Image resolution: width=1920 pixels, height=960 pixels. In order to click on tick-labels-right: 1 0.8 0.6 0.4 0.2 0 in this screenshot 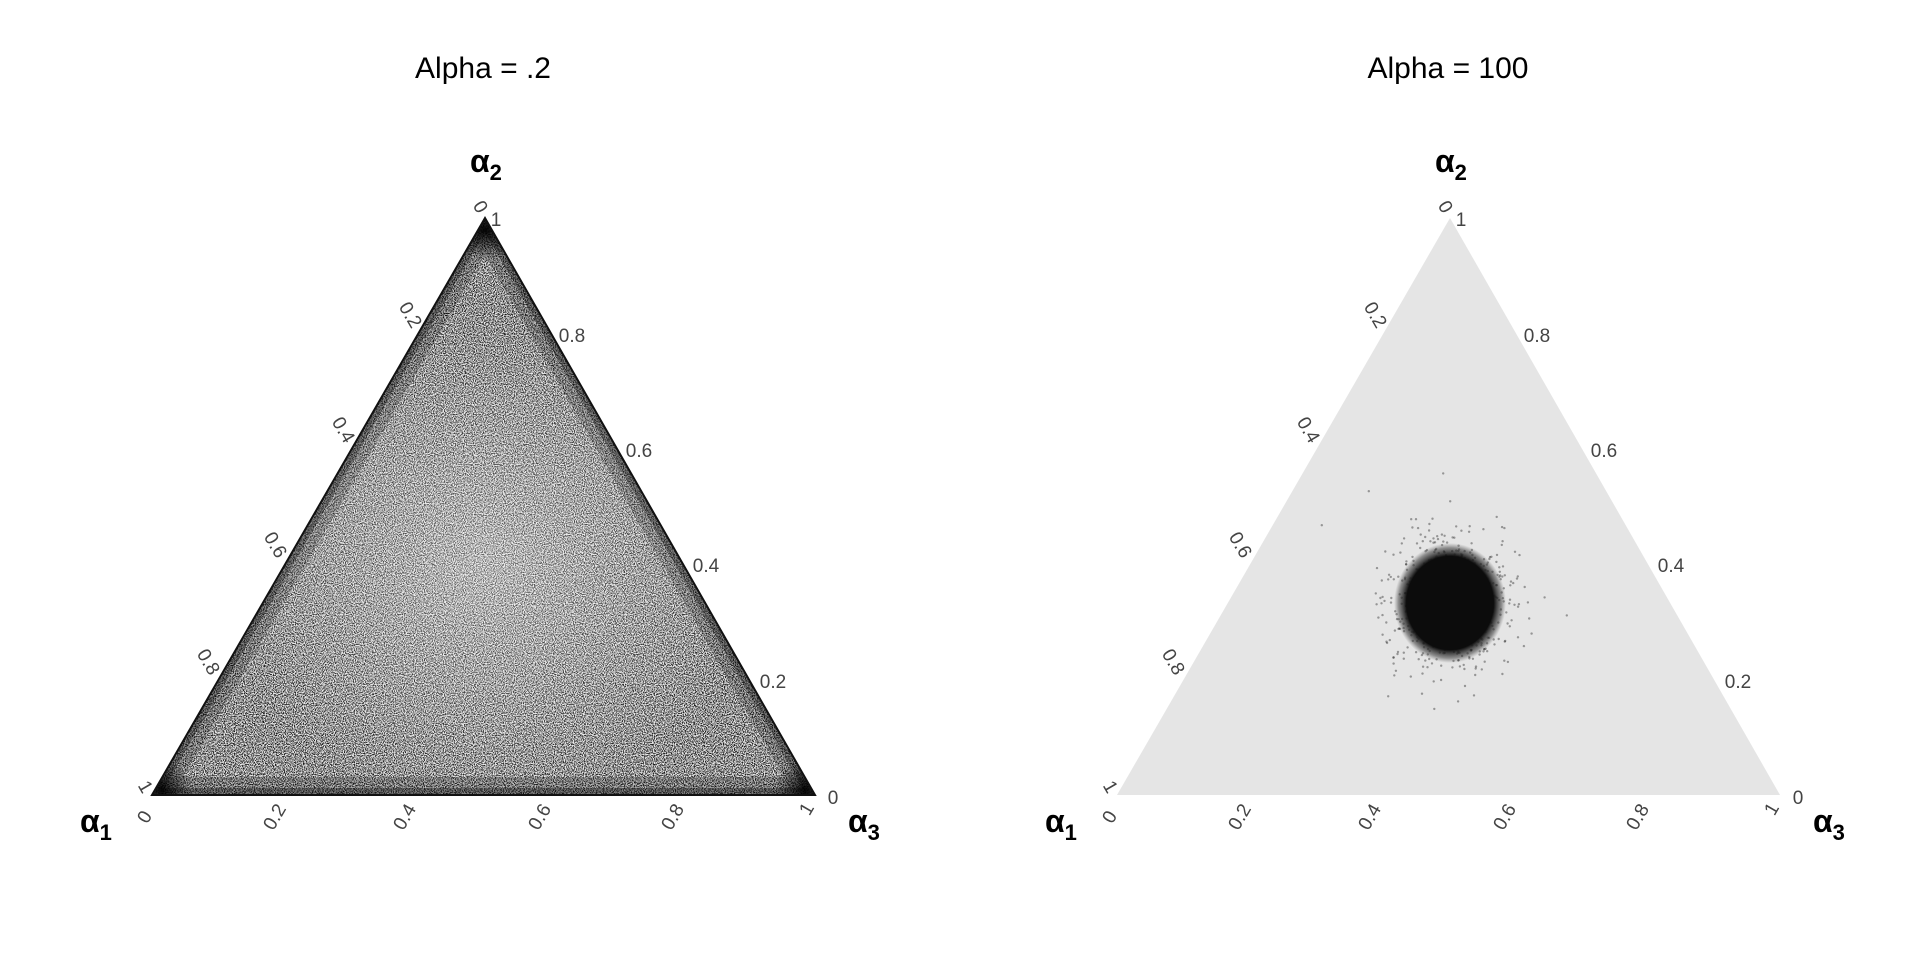, I will do `click(1630, 509)`.